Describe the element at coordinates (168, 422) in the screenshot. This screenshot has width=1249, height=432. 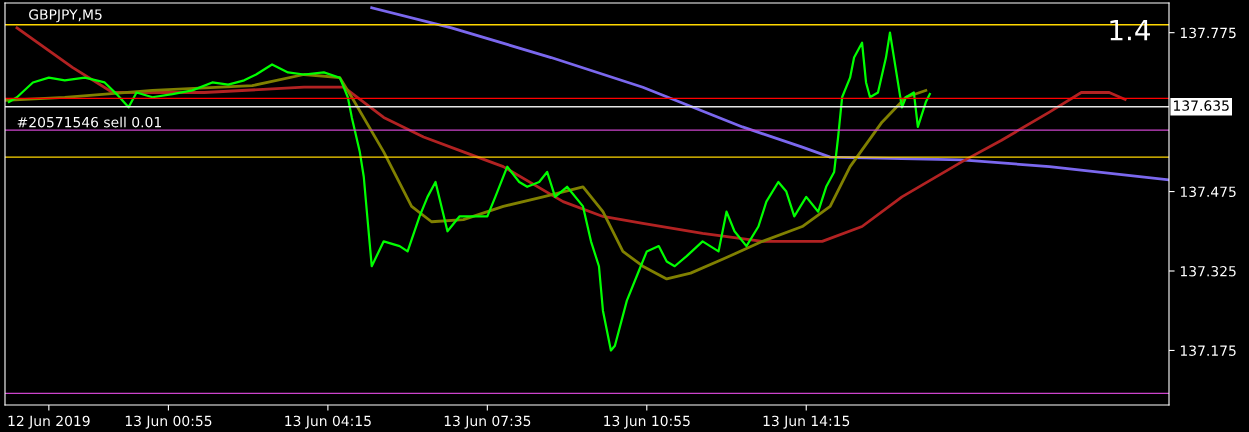
I see `x-tick-label: 13 Jun 00:55` at that location.